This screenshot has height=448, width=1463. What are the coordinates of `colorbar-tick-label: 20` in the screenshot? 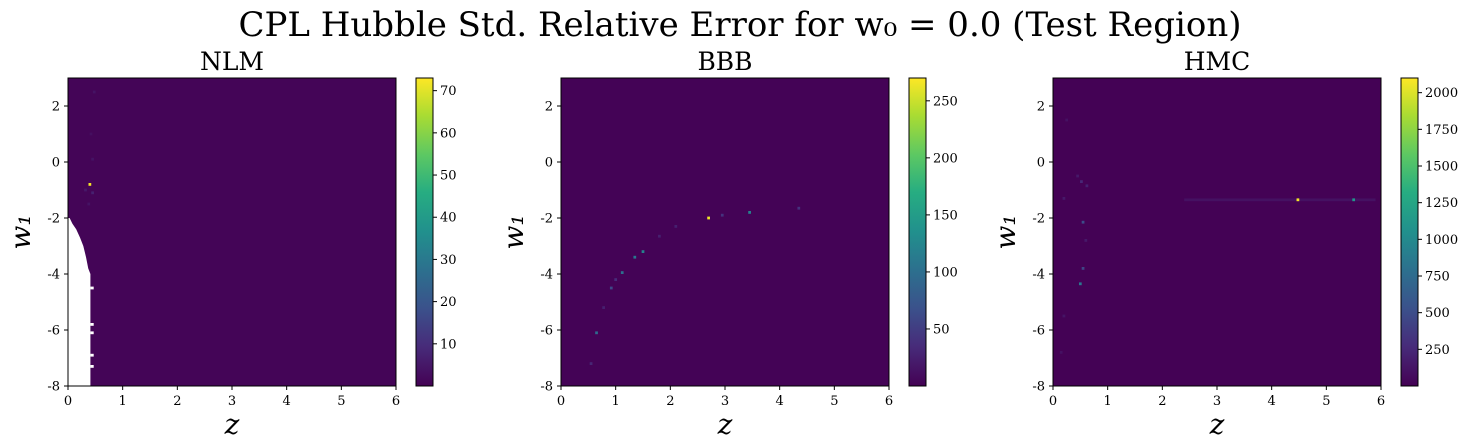 It's located at (448, 302).